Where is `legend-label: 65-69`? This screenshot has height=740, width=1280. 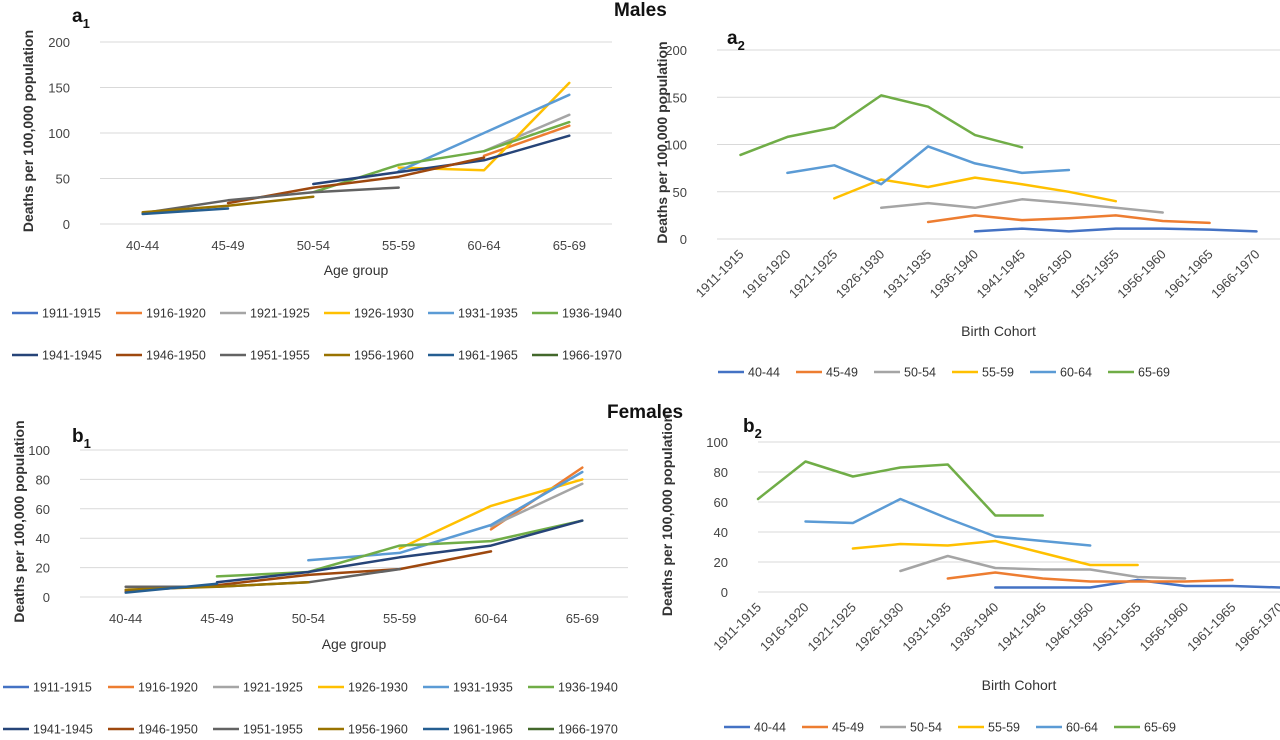 legend-label: 65-69 is located at coordinates (1154, 373).